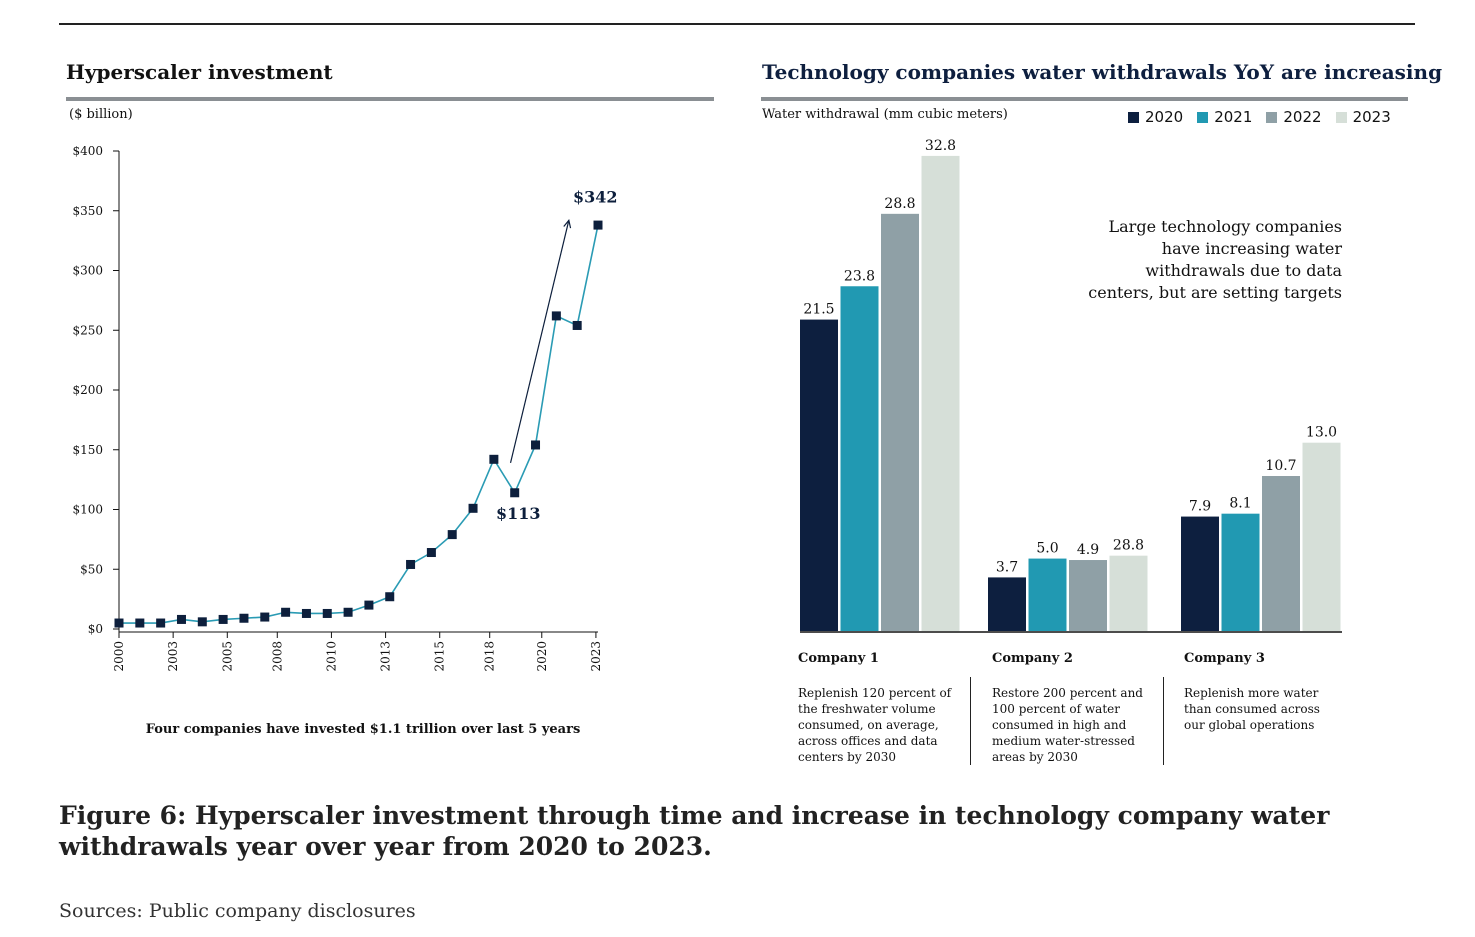  I want to click on top-rule, so click(737, 24).